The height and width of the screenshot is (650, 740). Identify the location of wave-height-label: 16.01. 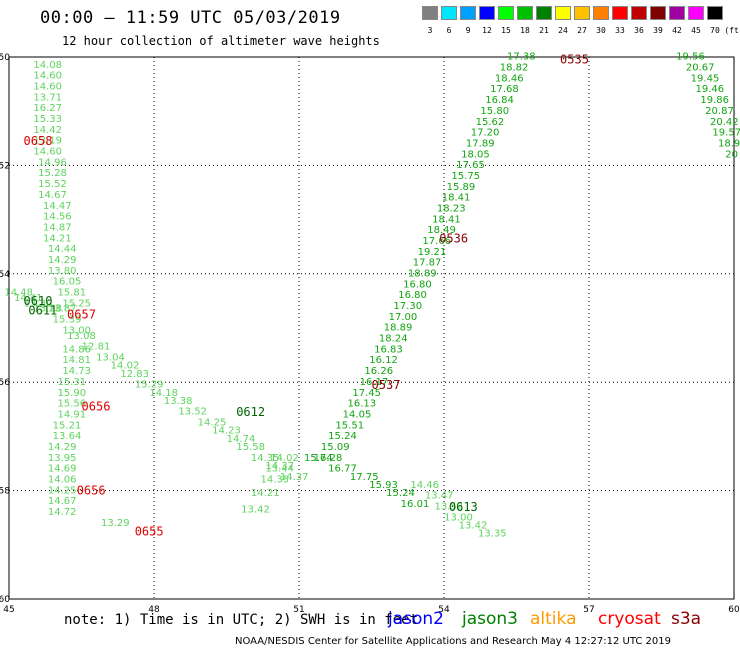
(415, 504).